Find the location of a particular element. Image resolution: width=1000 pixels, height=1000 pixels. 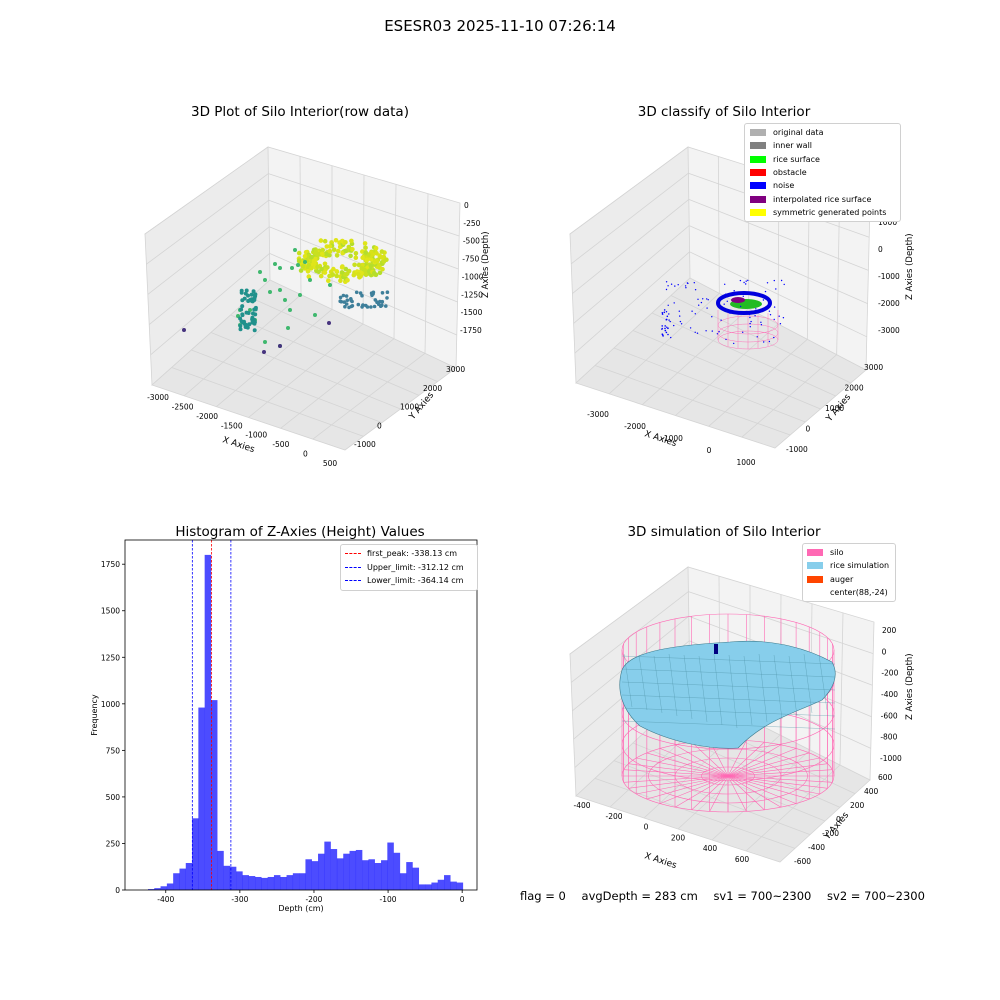

classify-y-tick-label: 0 is located at coordinates (808, 429).